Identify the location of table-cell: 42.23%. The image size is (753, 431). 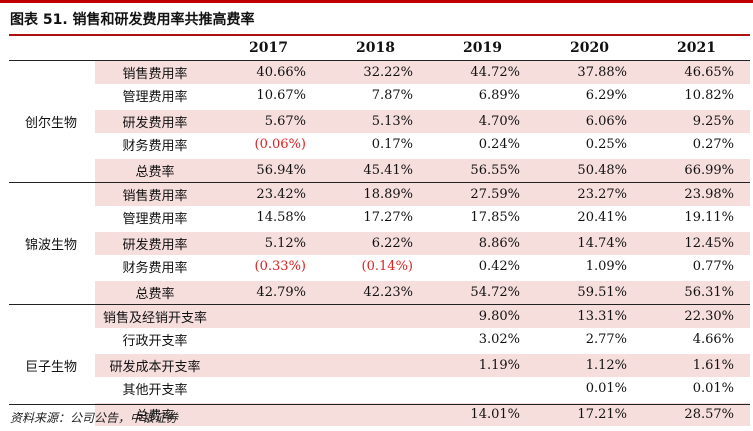
(375, 291).